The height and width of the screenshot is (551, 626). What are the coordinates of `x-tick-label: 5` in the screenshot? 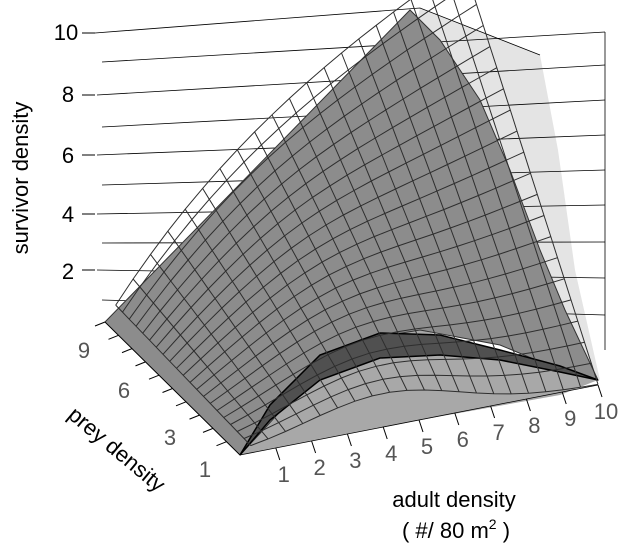 It's located at (427, 446).